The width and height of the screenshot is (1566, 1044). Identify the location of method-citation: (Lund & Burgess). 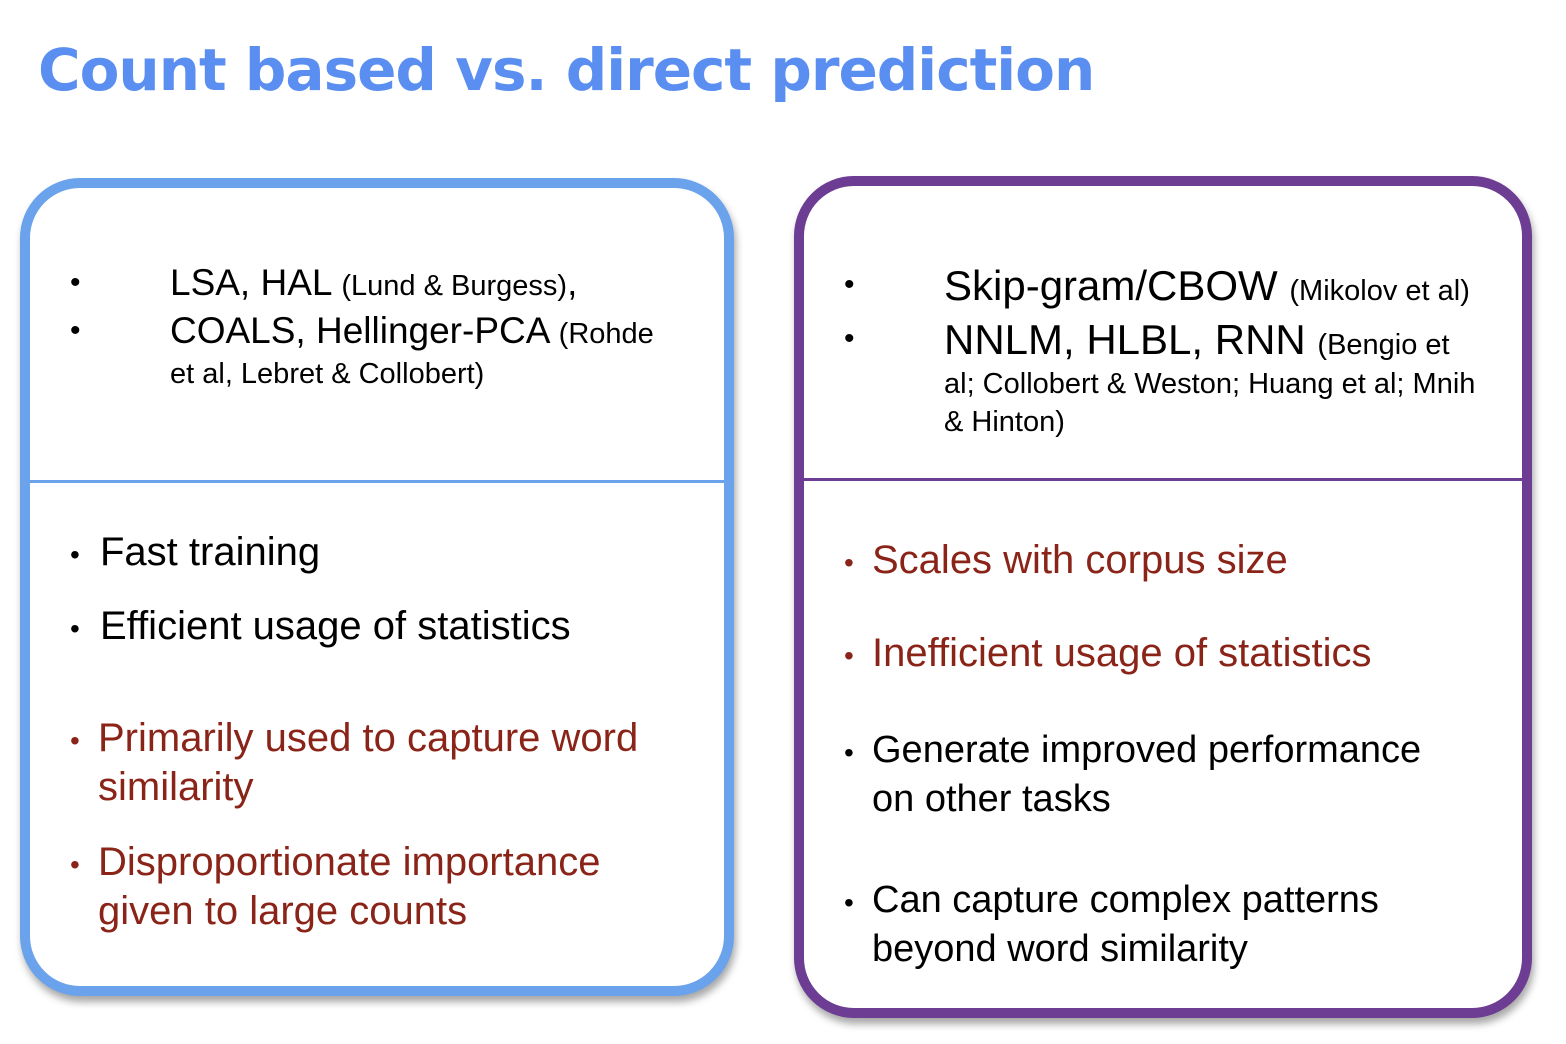
(454, 286).